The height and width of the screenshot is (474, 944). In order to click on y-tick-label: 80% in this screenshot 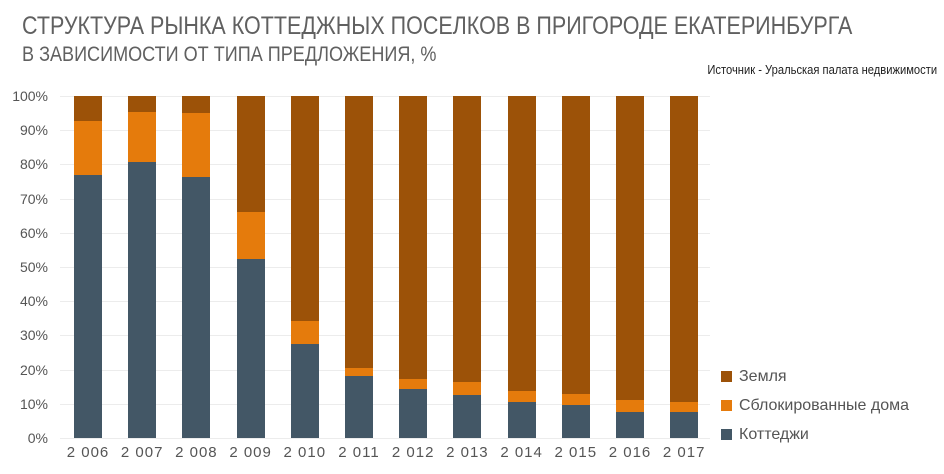, I will do `click(33, 164)`.